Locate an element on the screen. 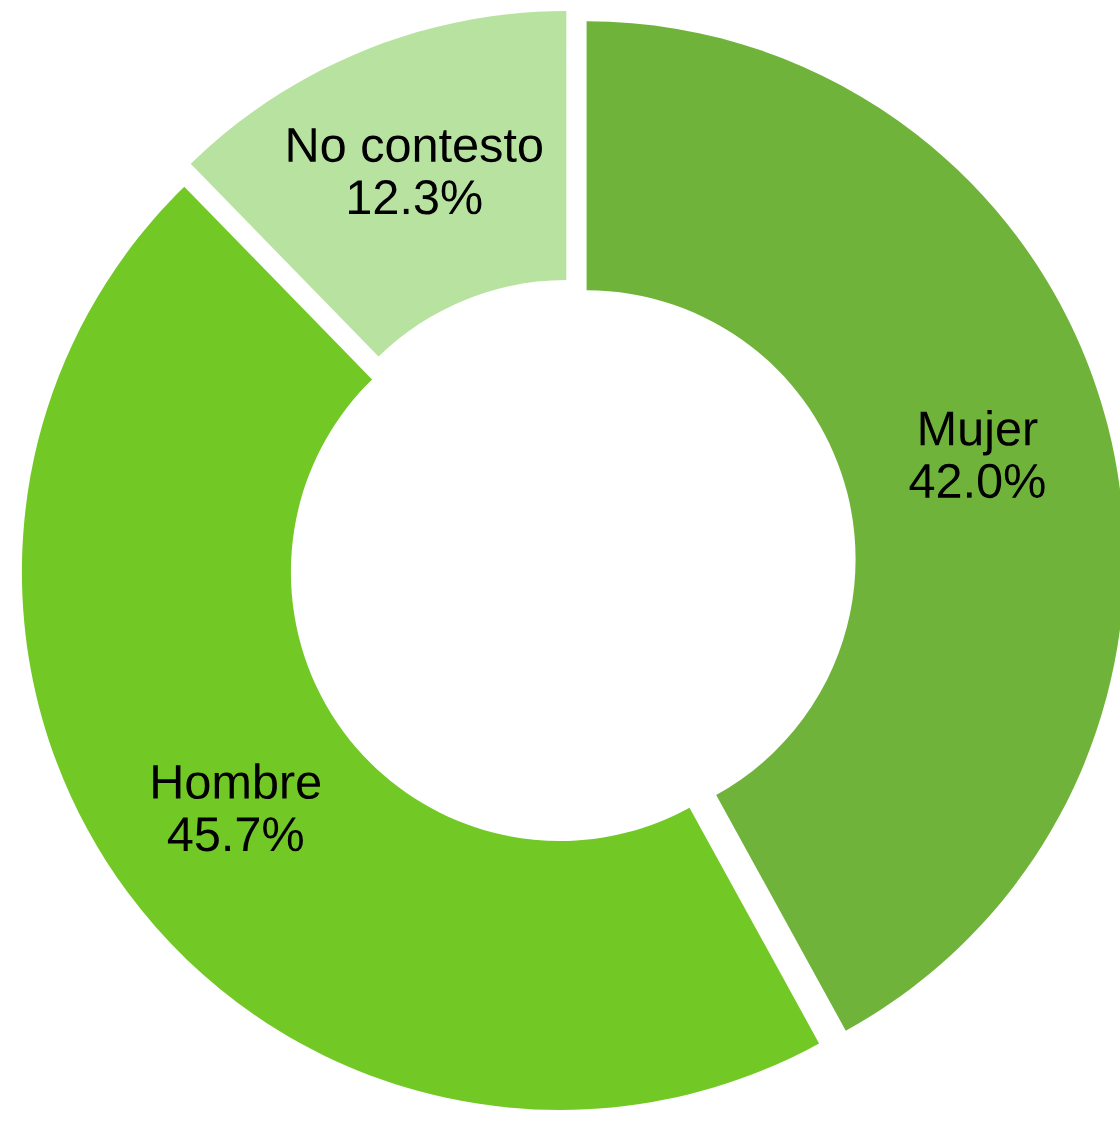 This screenshot has height=1121, width=1120. data-label: 12.3% is located at coordinates (415, 197).